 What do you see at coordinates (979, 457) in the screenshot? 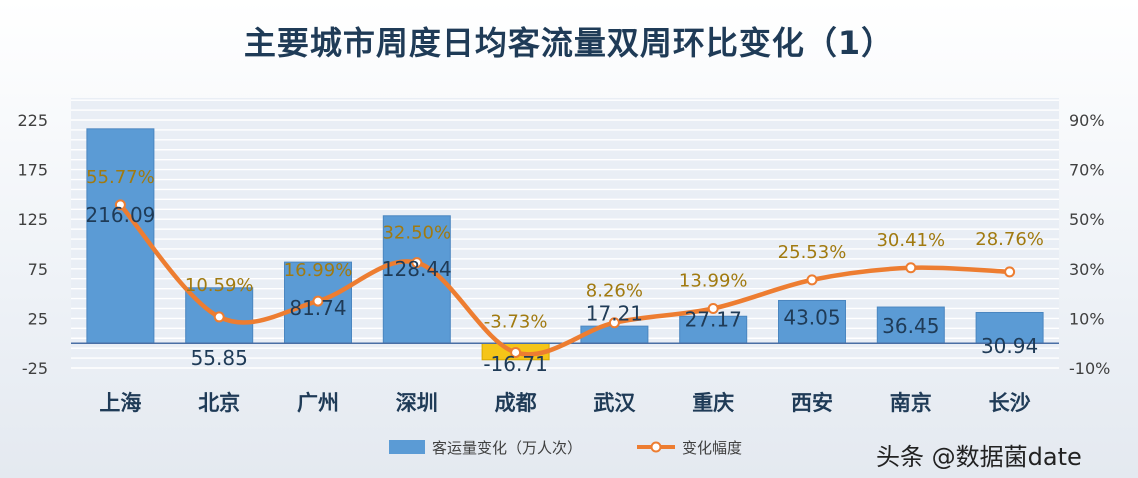
I see `watermark: 头条 @数据菌date` at bounding box center [979, 457].